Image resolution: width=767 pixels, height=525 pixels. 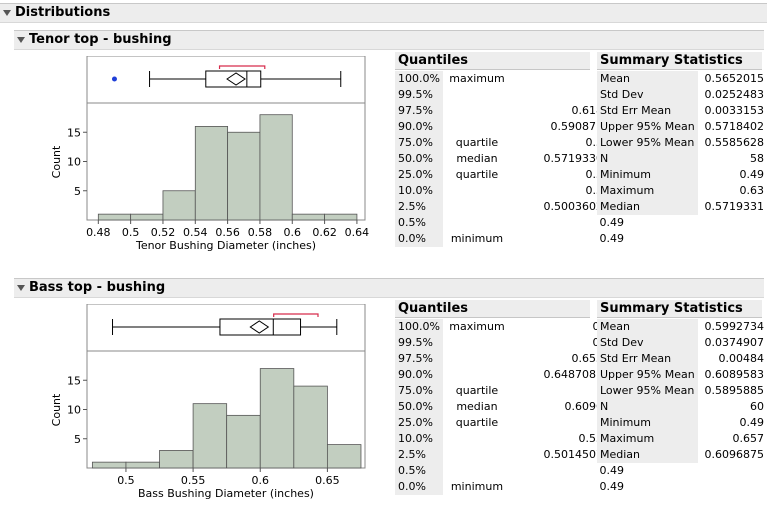 I want to click on summary-value: 0.0374907, so click(x=734, y=342).